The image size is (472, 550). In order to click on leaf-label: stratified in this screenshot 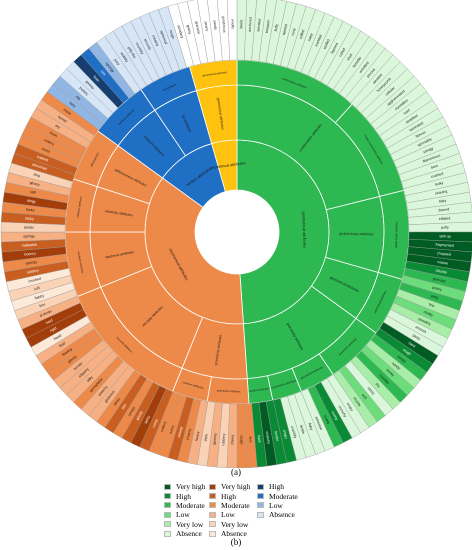, I will do `click(412, 119)`.